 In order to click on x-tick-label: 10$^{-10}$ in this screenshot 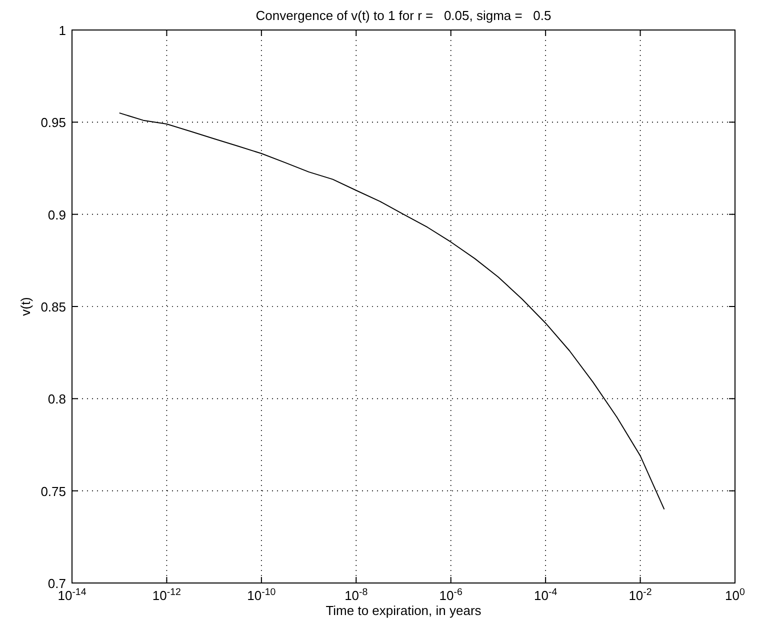, I will do `click(261, 594)`.